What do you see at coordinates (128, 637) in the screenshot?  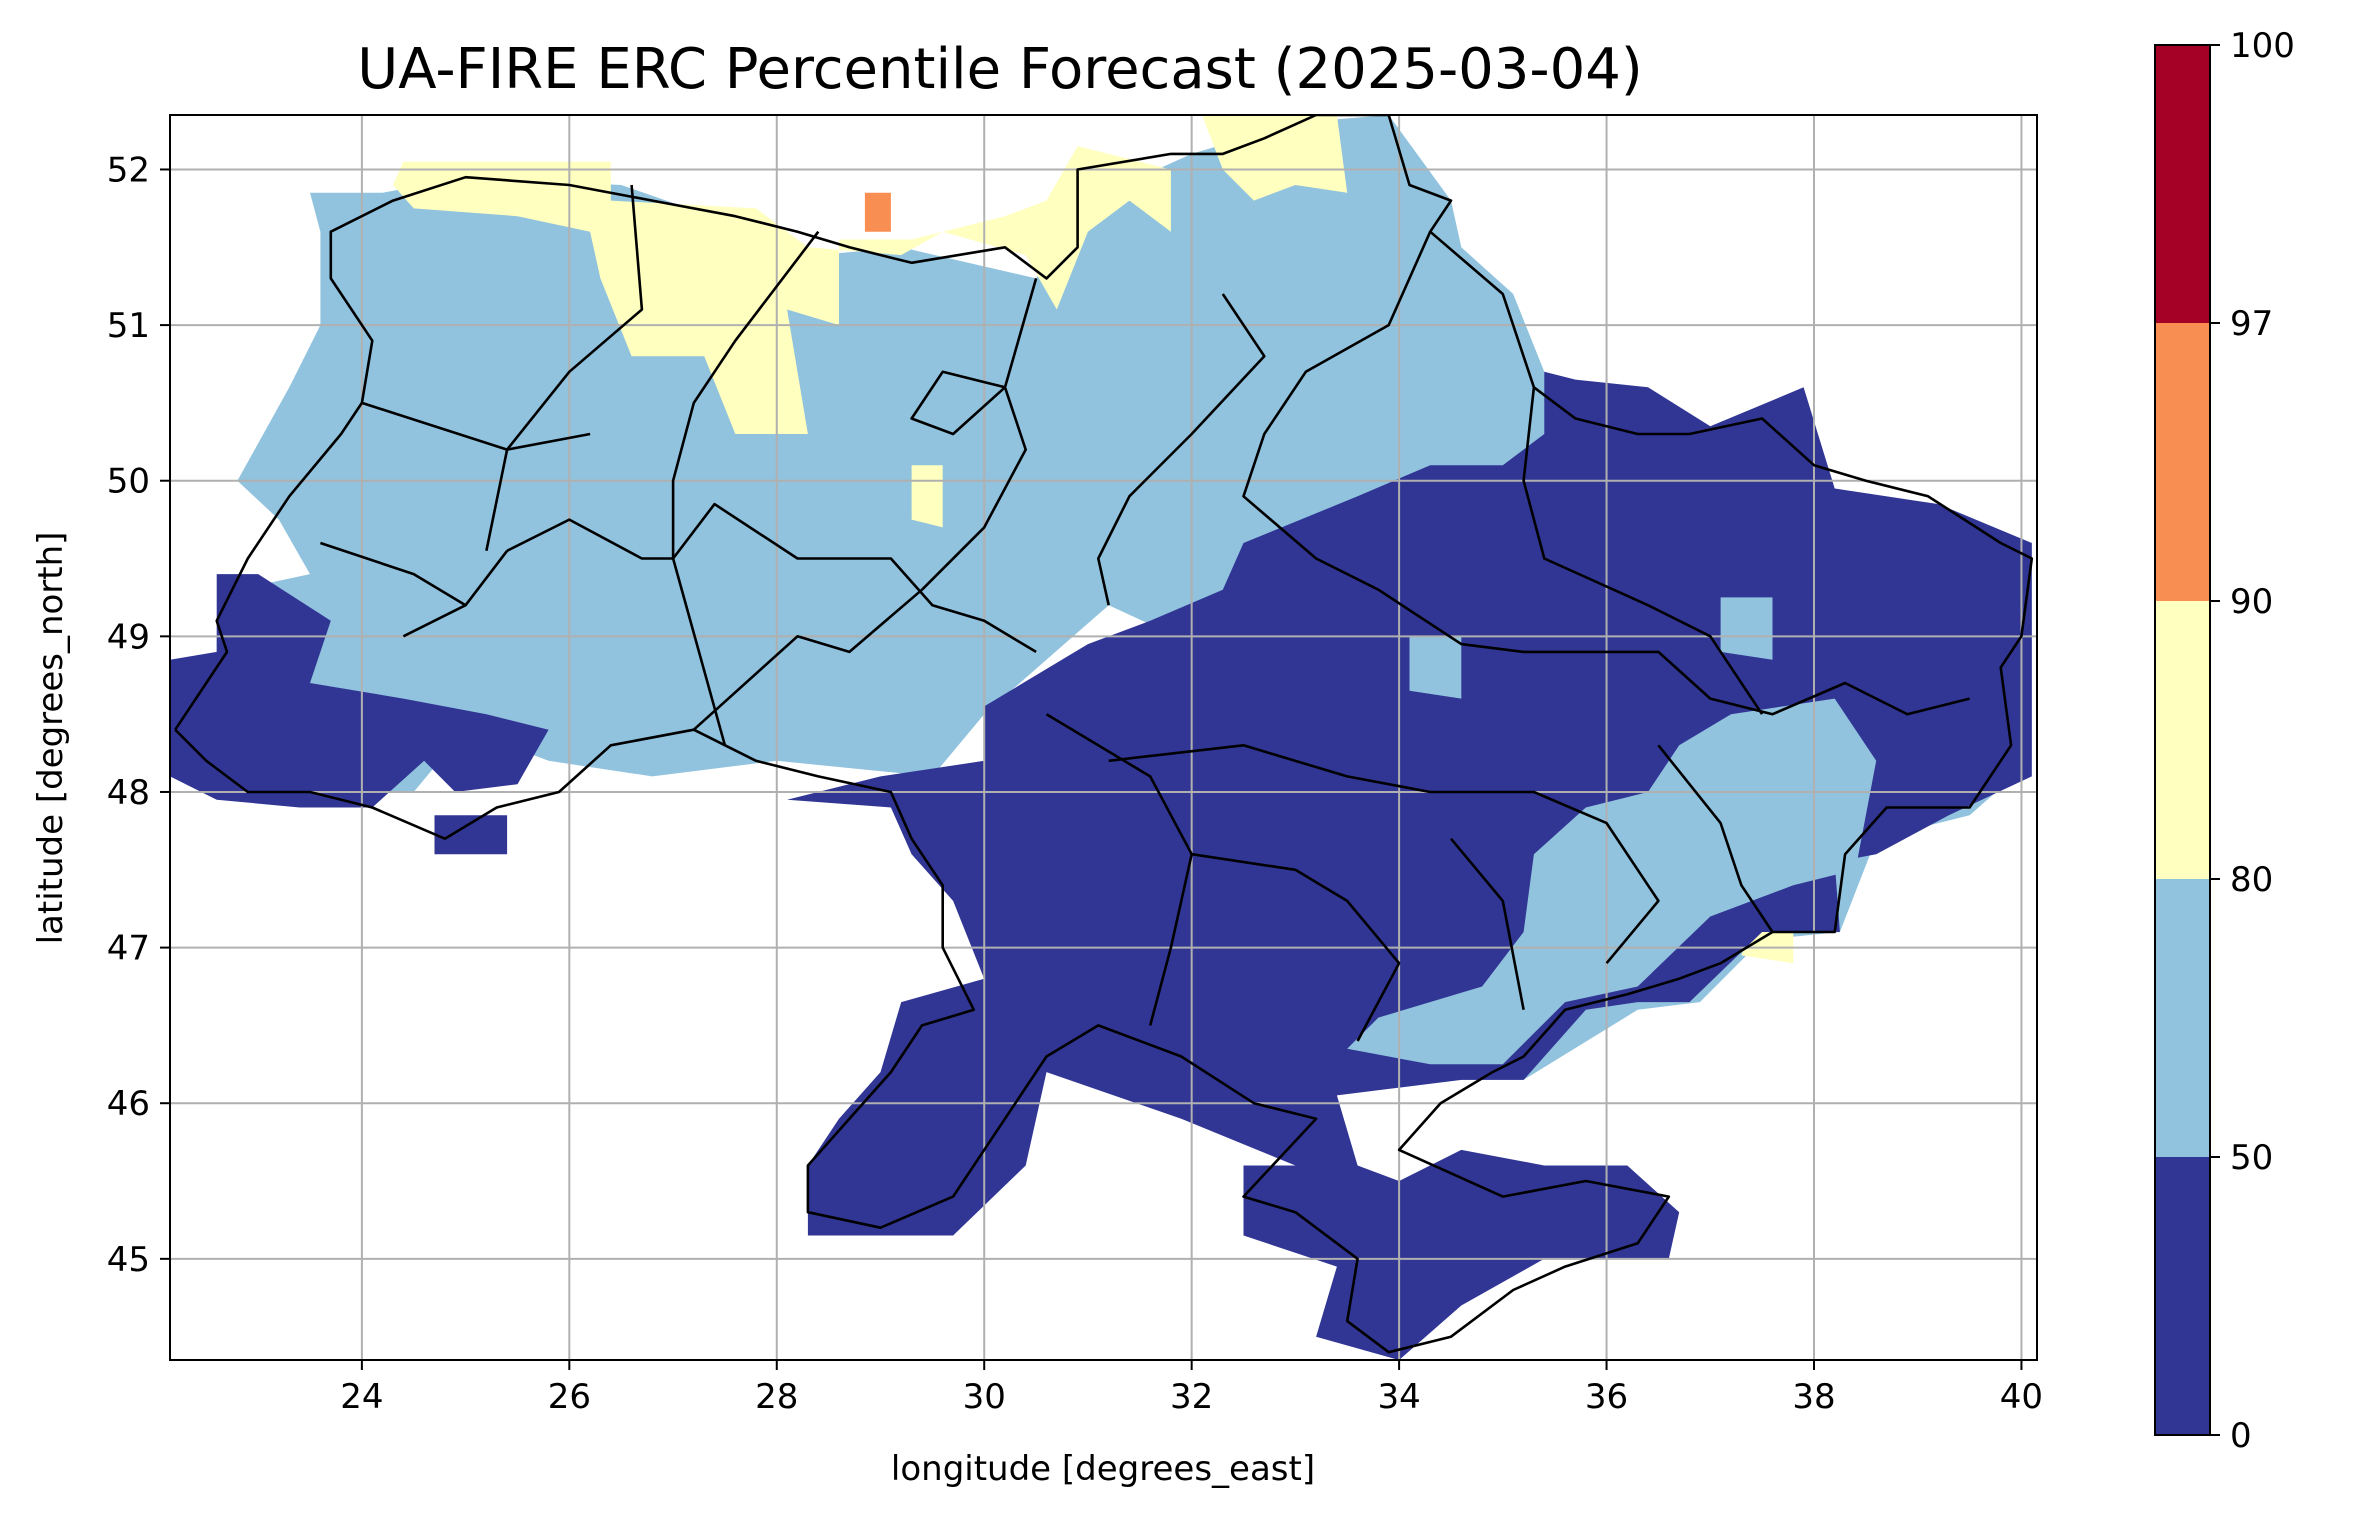 I see `y-tick-label-49: 49` at bounding box center [128, 637].